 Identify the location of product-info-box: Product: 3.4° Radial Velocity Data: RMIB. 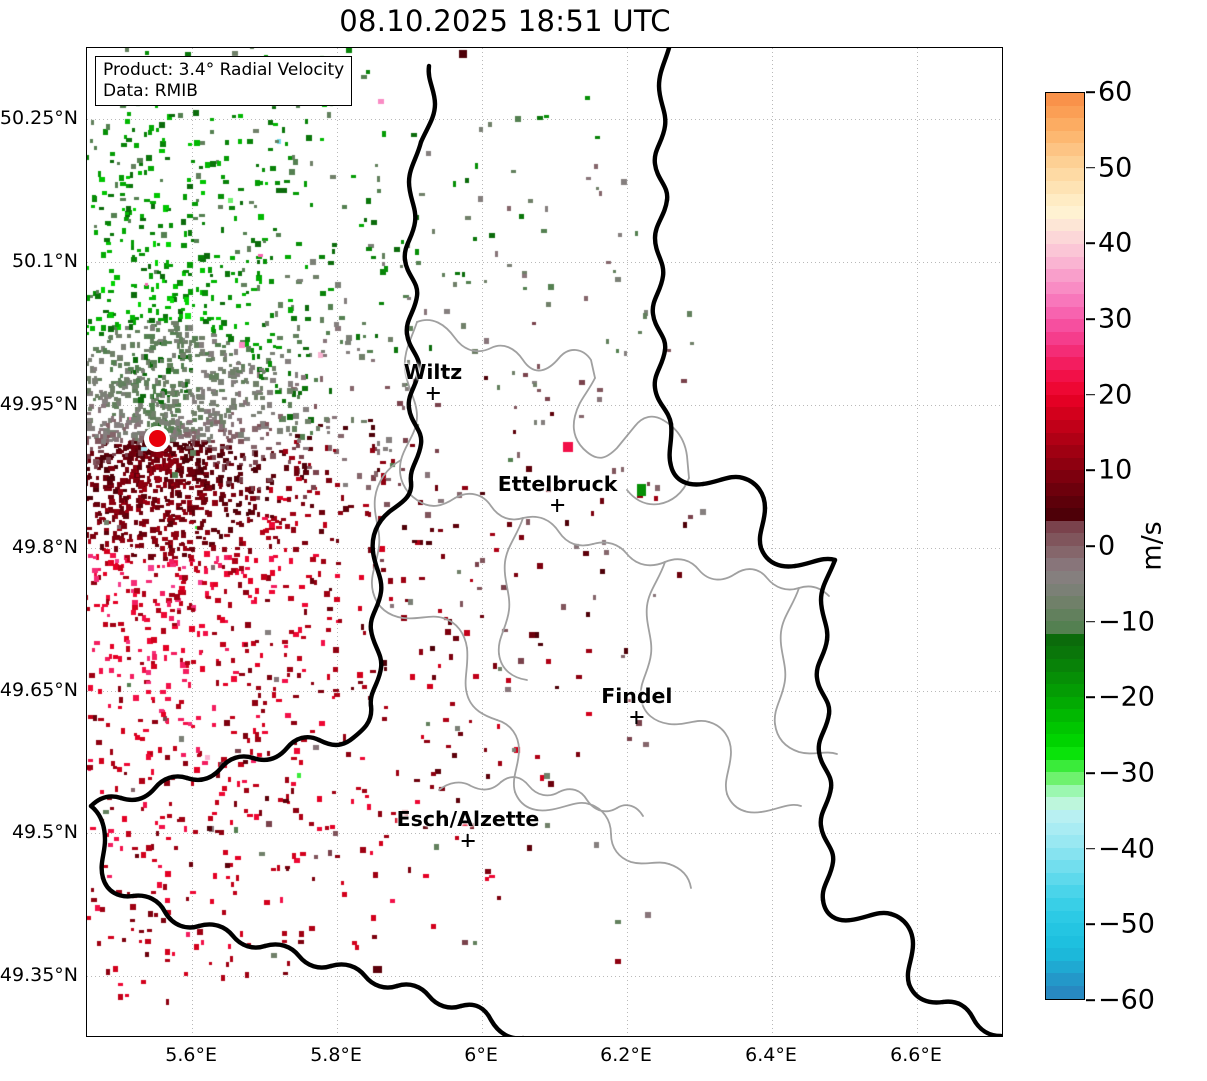
(224, 81).